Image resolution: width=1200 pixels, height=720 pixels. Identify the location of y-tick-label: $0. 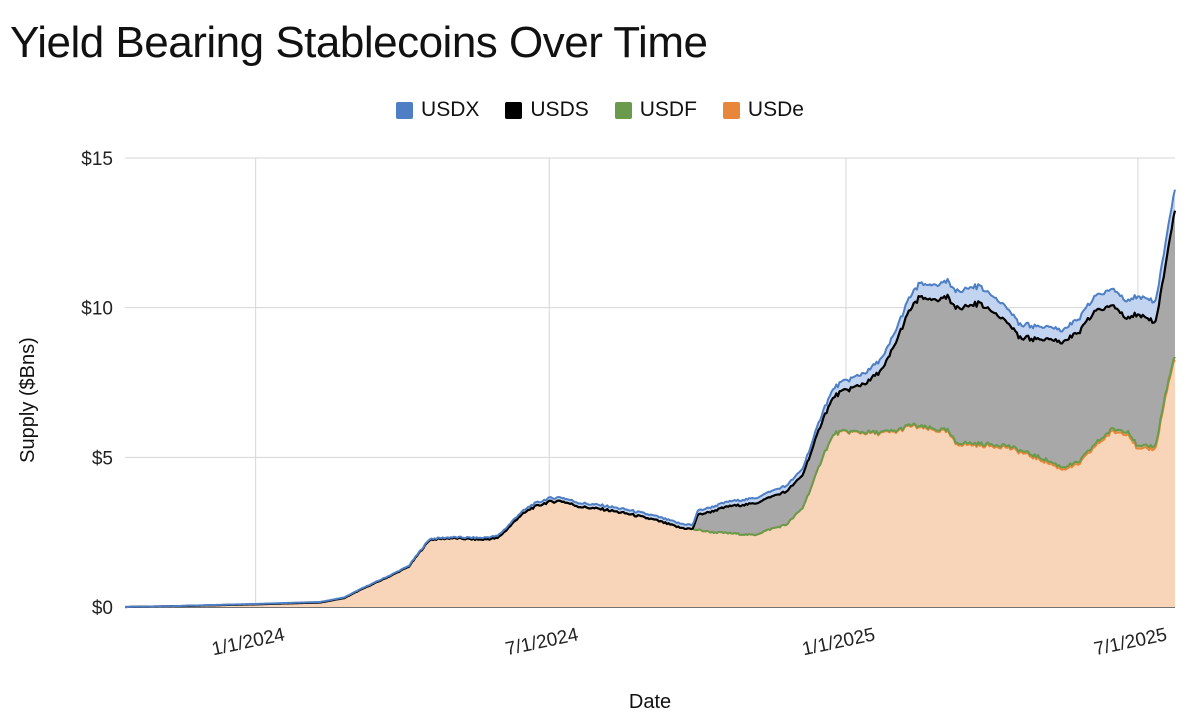
(102, 608).